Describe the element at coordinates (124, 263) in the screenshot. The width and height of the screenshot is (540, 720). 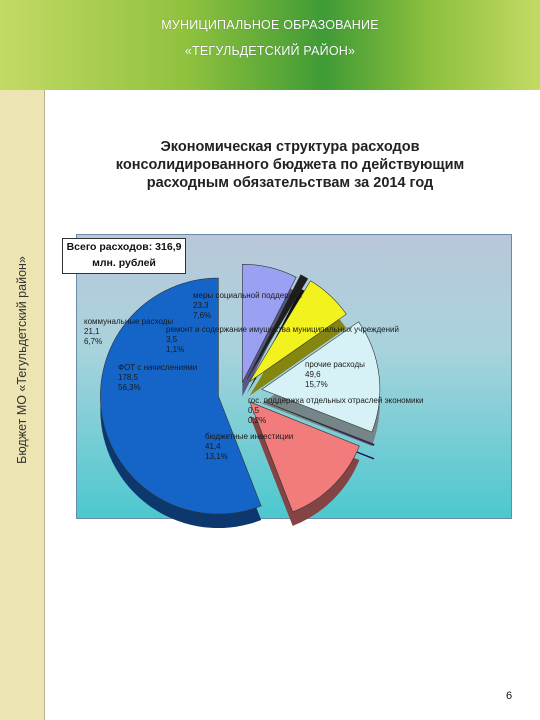
I see `total-line-2: млн. рублей` at that location.